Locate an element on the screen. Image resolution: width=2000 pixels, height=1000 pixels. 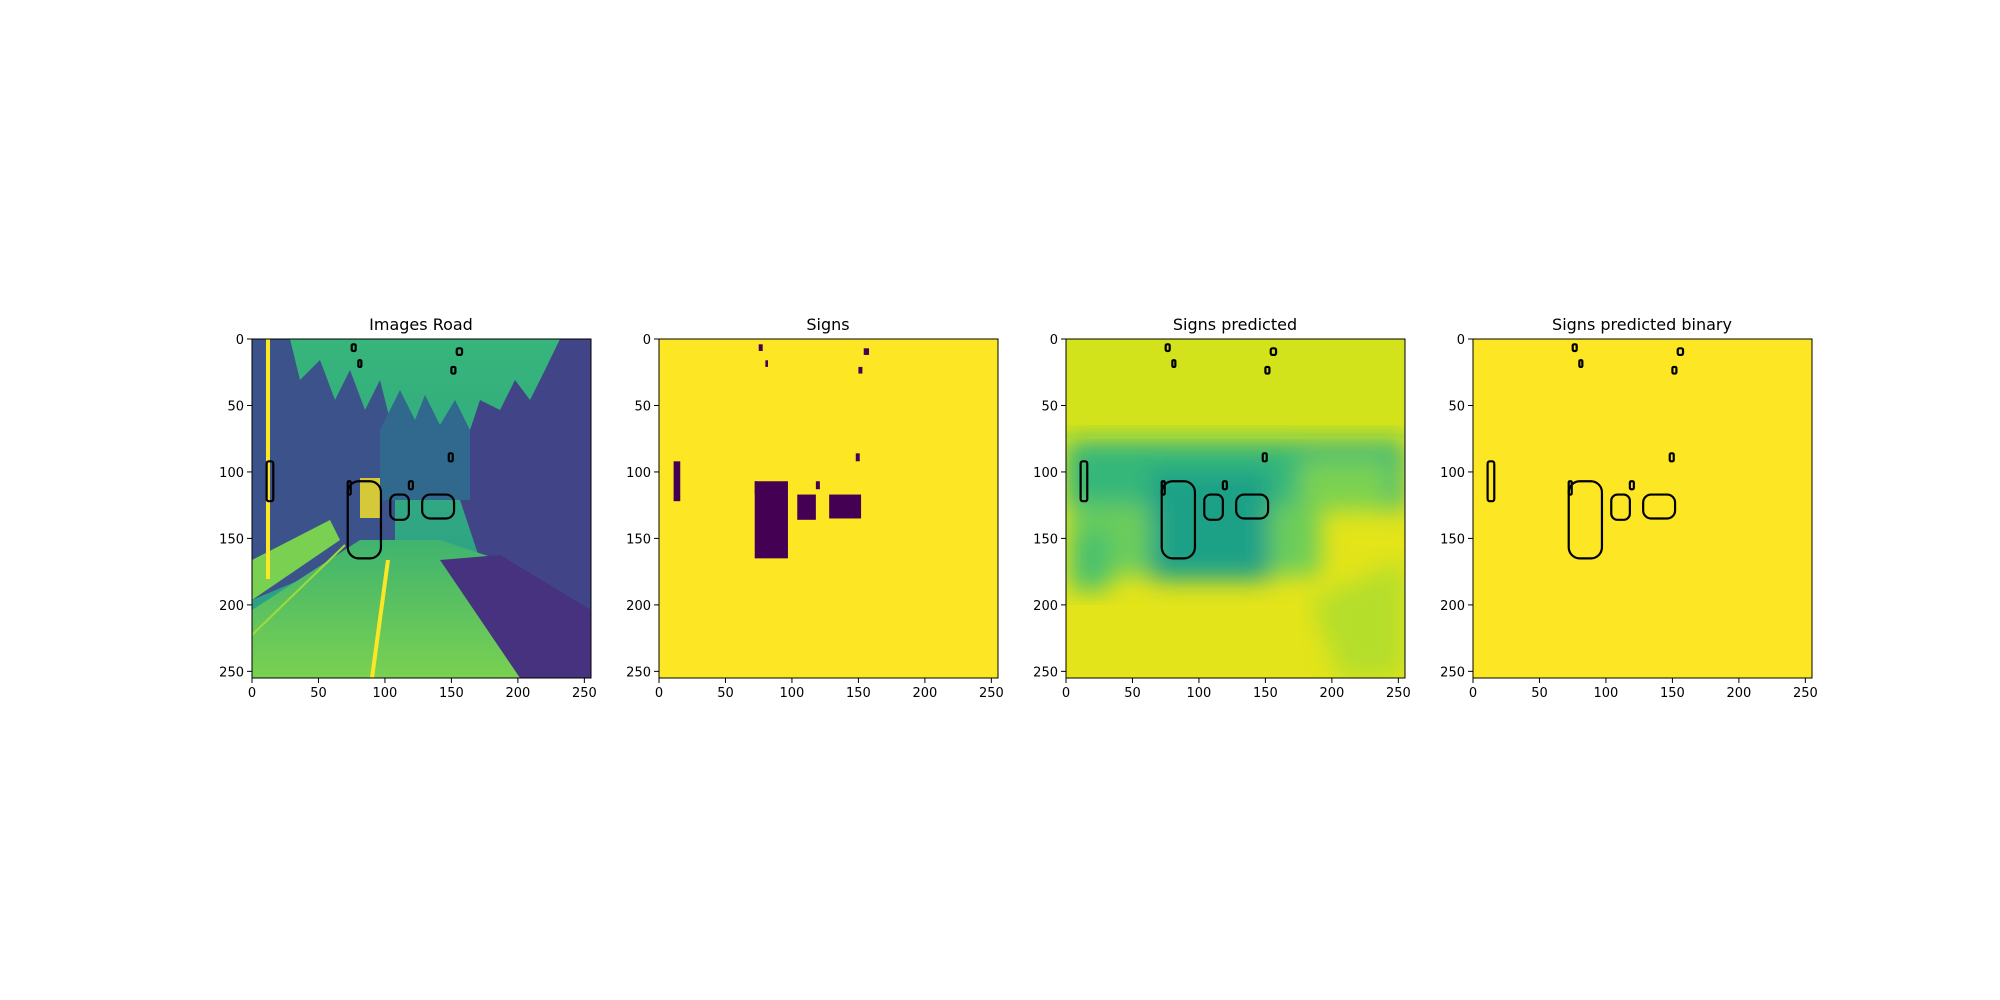
panel-signs-predicted: Signs predicted 0 50 100 150 200 250 0 50 100 is located at coordinates (1222, 508).